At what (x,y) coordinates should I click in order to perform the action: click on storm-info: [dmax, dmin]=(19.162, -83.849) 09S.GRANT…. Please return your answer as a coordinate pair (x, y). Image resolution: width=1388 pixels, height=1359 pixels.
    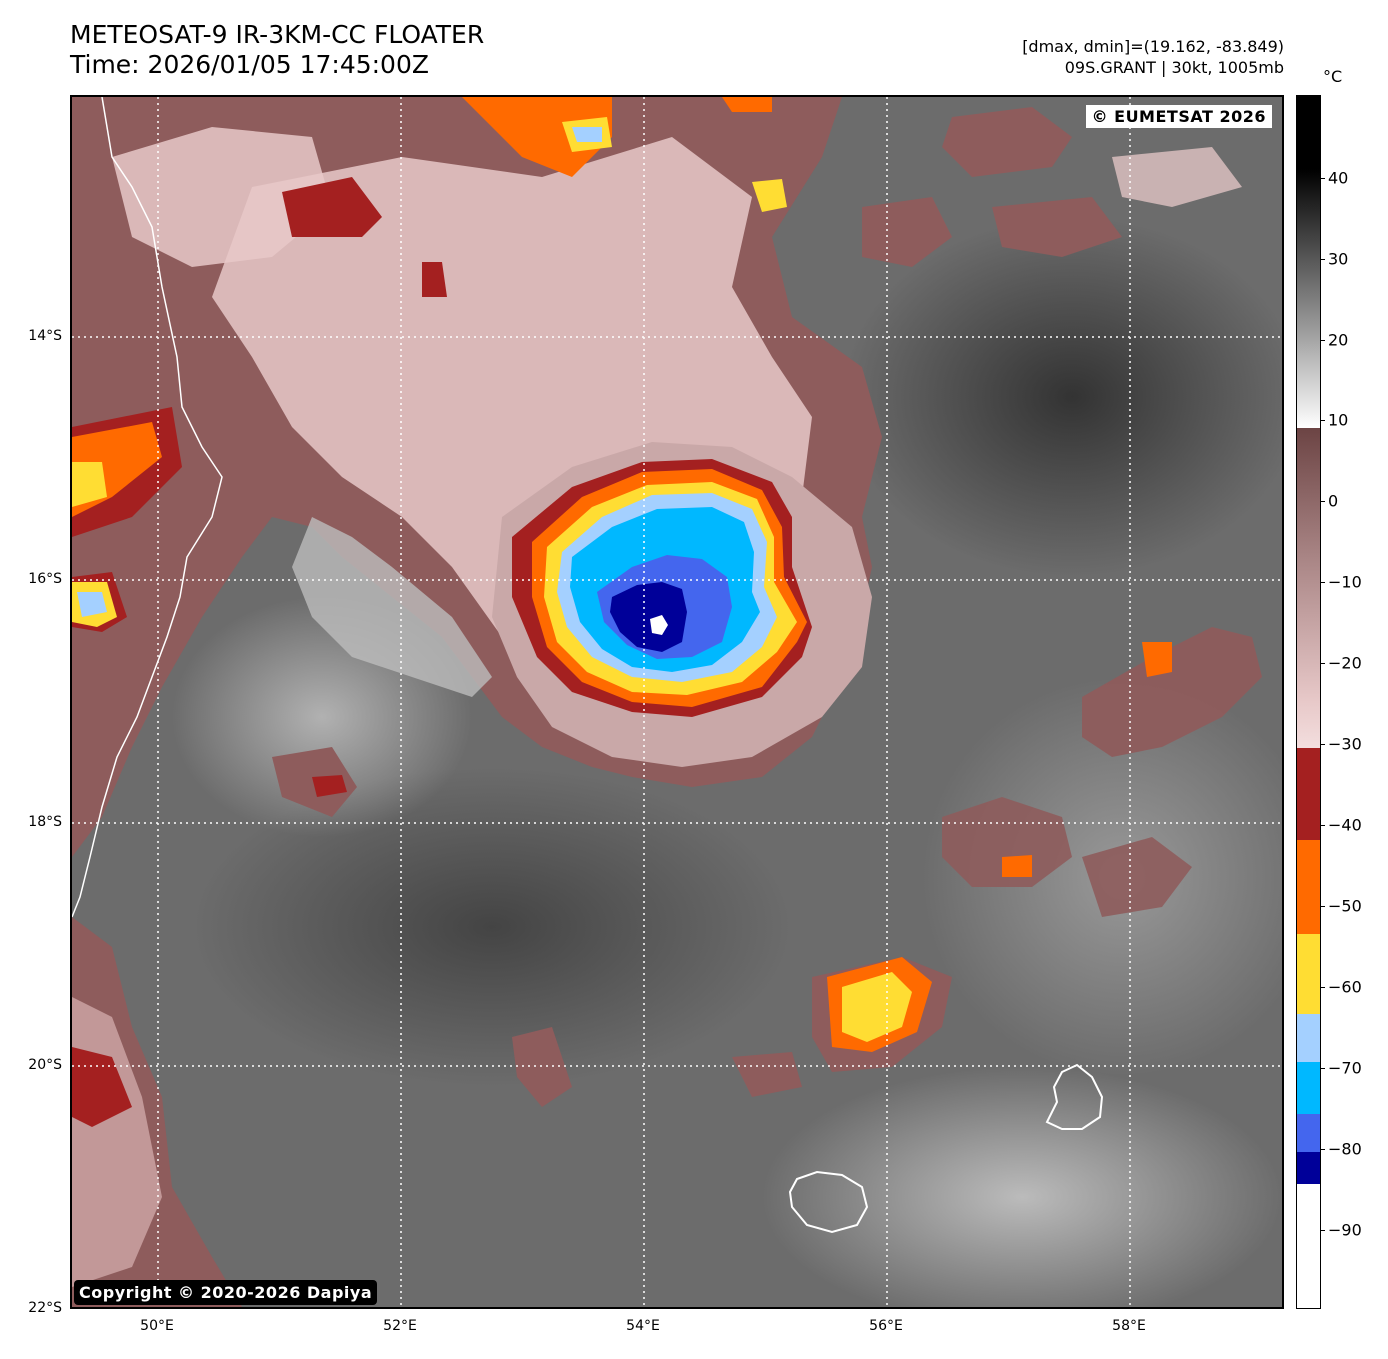
    Looking at the image, I should click on (1153, 57).